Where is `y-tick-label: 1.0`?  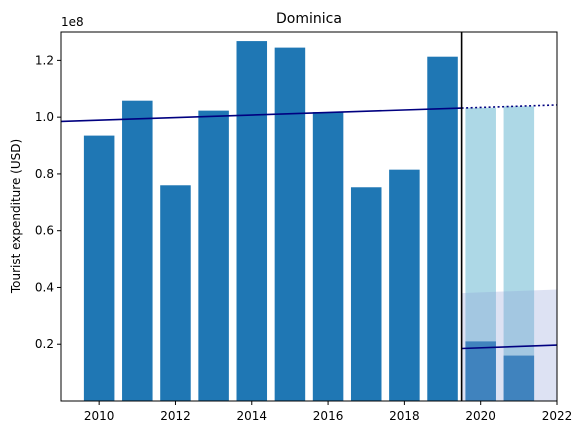 y-tick-label: 1.0 is located at coordinates (44, 117).